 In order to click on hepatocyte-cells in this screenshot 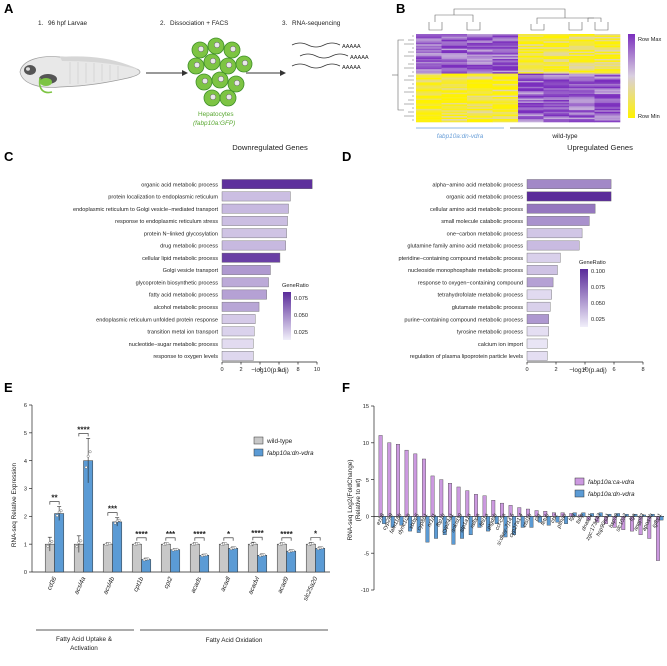, I will do `click(220, 72)`.